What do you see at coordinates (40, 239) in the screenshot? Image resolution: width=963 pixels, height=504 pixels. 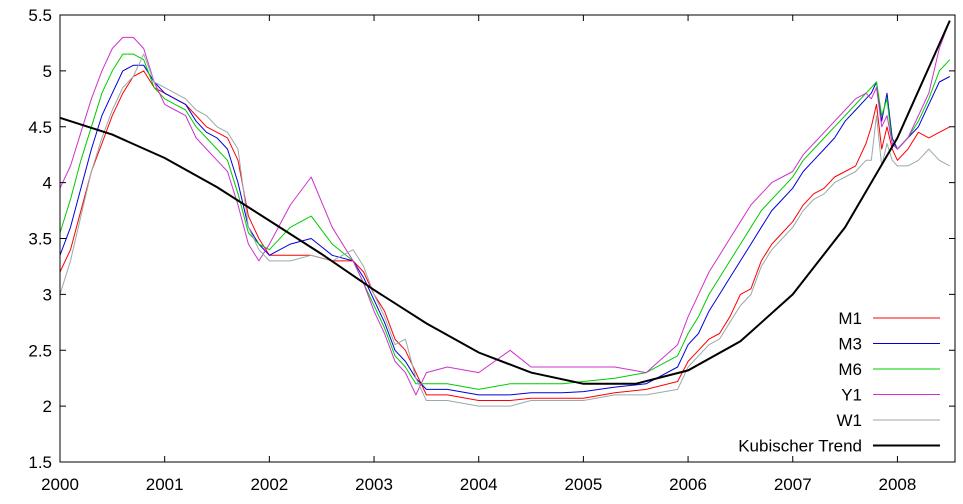 I see `y-tick-label: 3.5` at bounding box center [40, 239].